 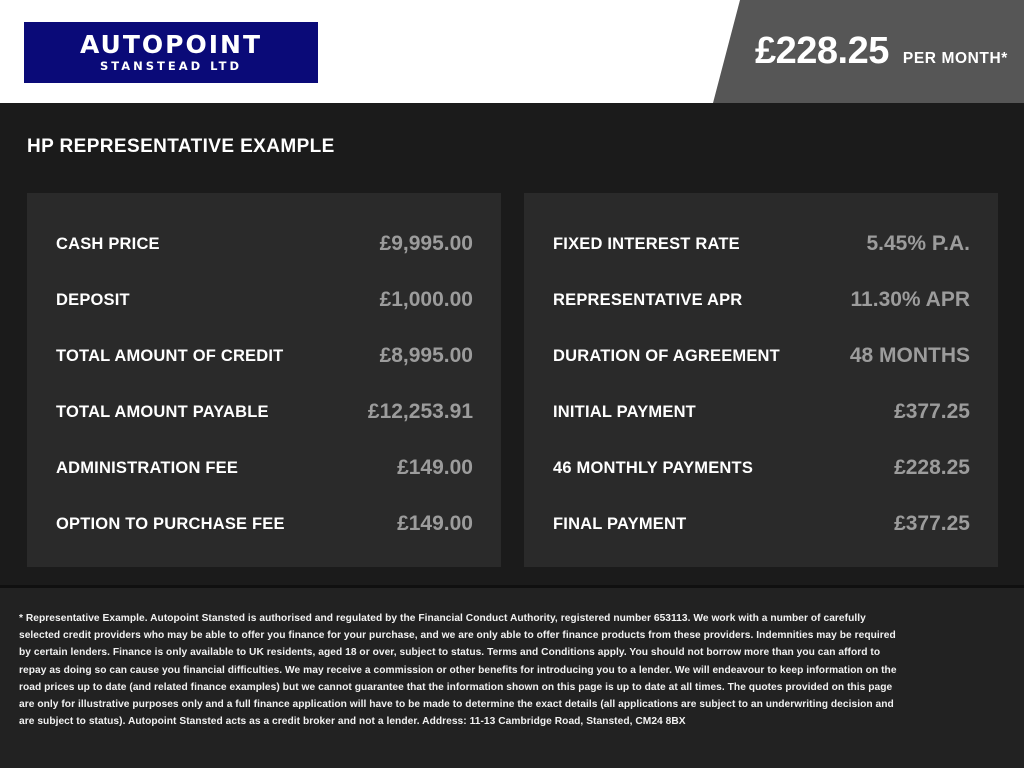 I want to click on finance-row: TOTAL AMOUNT OF CREDIT £8,995.00, so click(x=264, y=356).